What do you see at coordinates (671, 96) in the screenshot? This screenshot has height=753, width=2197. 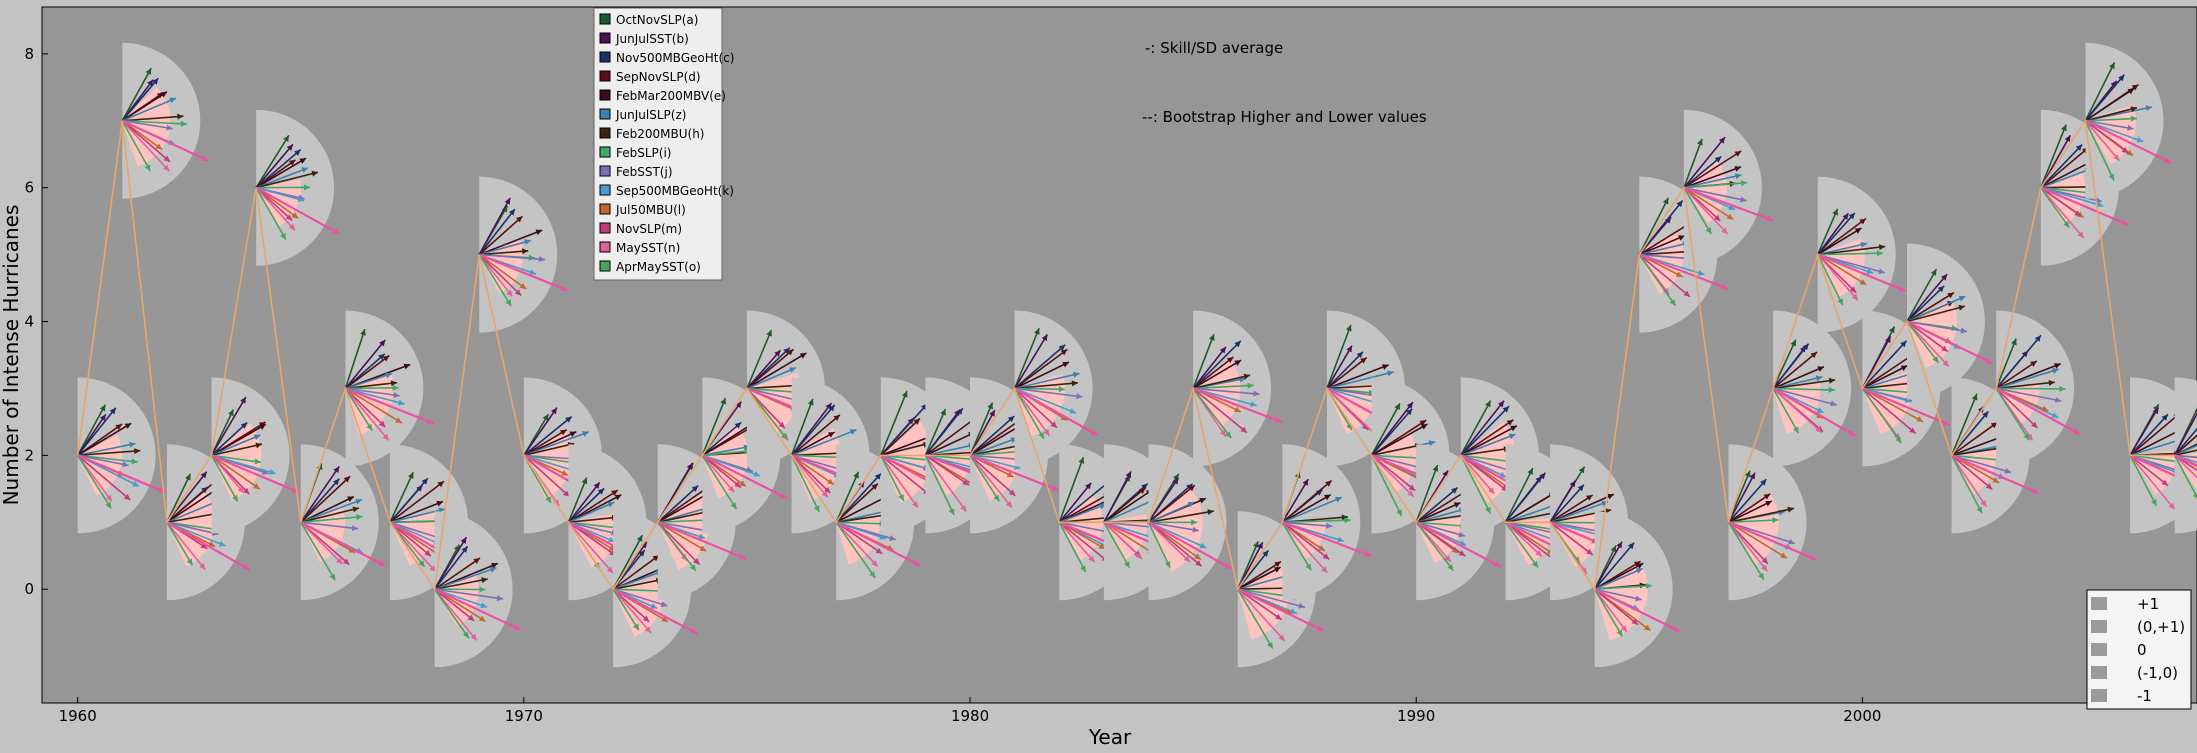 I see `legend-label: FebMar200MBV(e)` at bounding box center [671, 96].